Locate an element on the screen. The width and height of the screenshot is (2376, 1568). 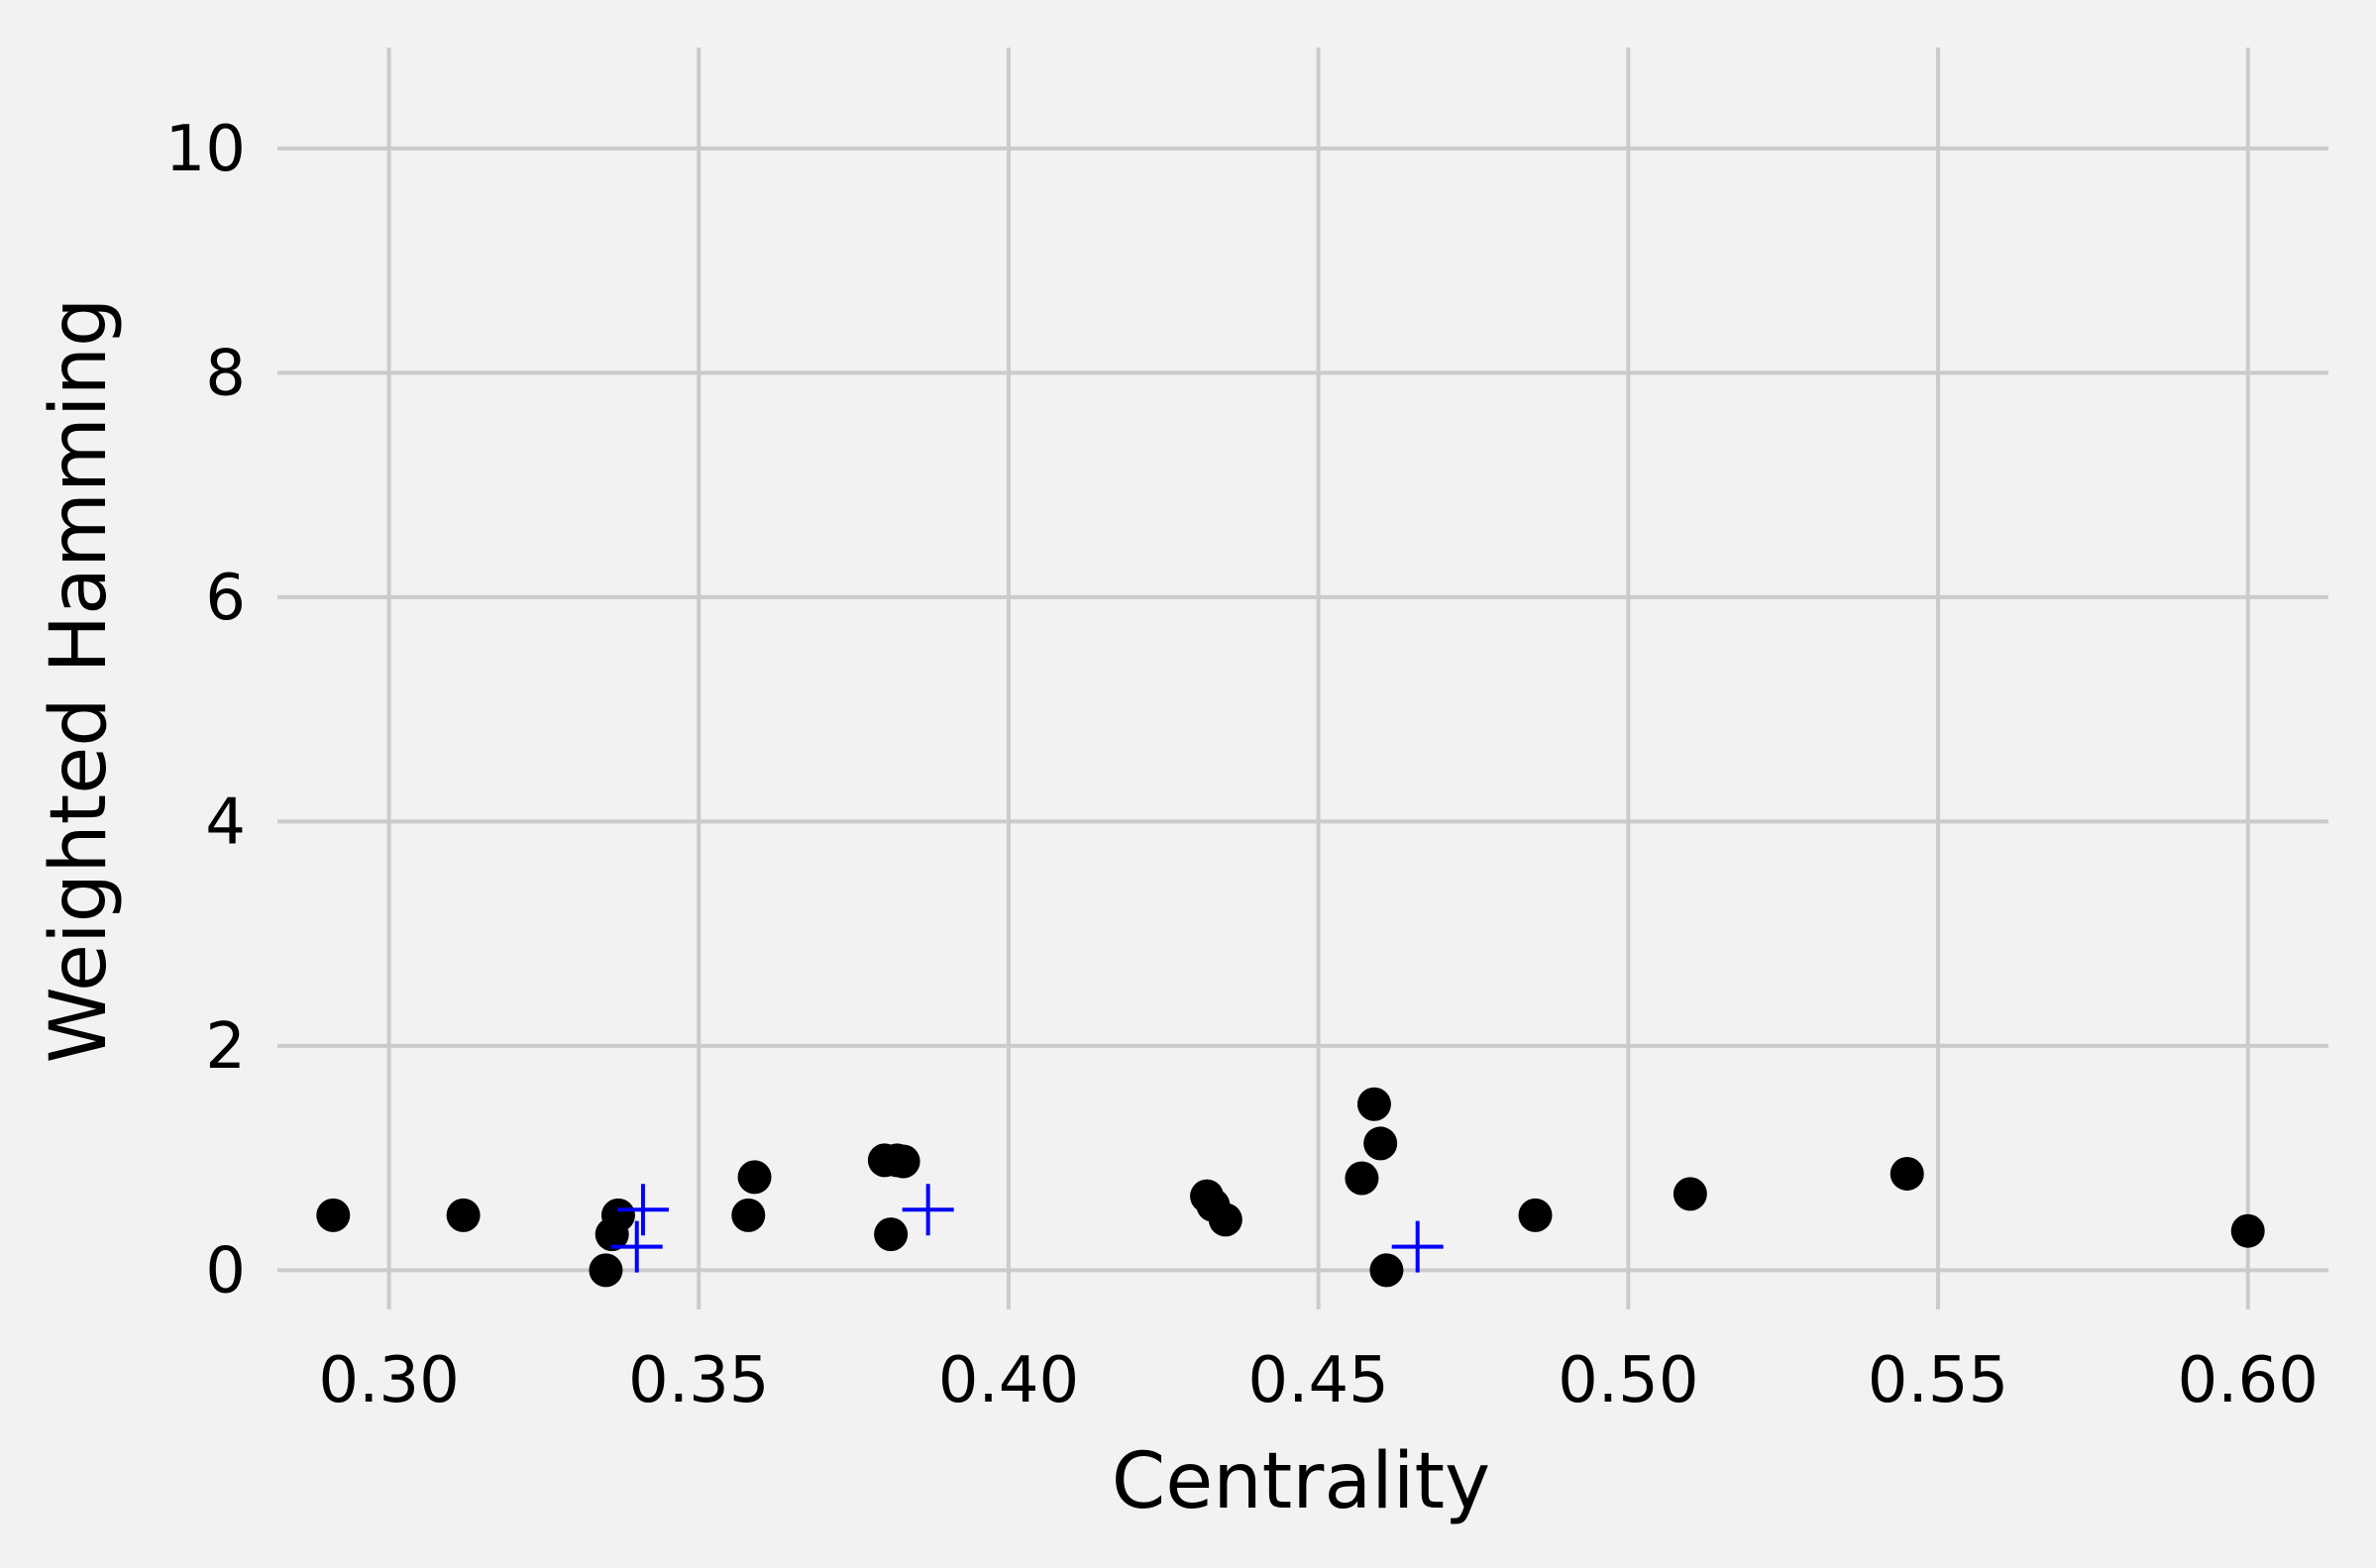
data-points is located at coordinates (1291, 1188).